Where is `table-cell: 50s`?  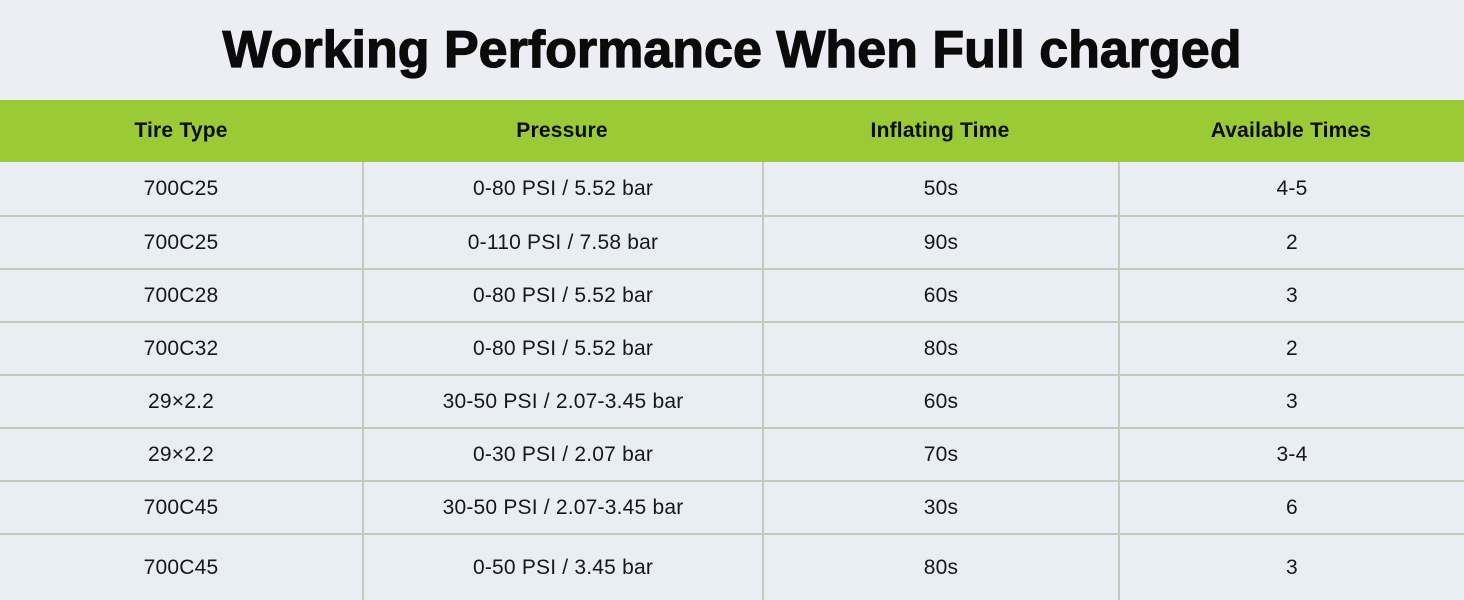 table-cell: 50s is located at coordinates (940, 188).